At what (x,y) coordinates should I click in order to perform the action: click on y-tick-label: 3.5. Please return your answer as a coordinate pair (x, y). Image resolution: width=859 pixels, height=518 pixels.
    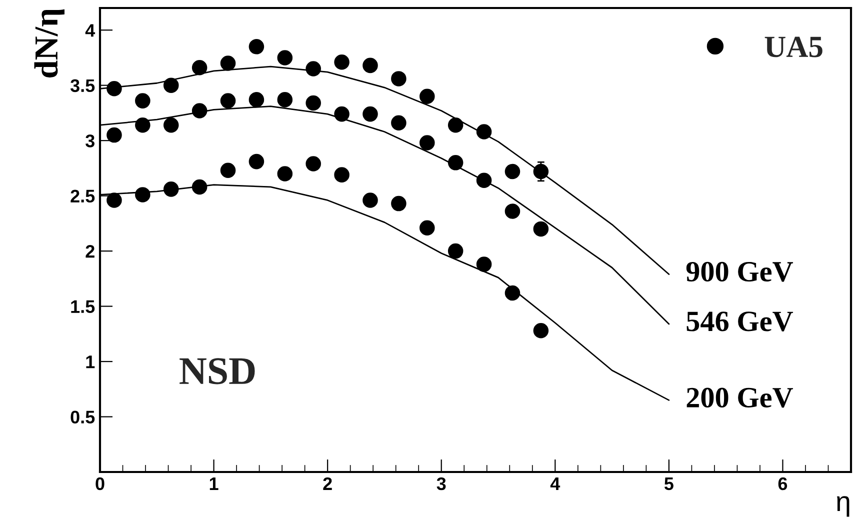
    Looking at the image, I should click on (82, 85).